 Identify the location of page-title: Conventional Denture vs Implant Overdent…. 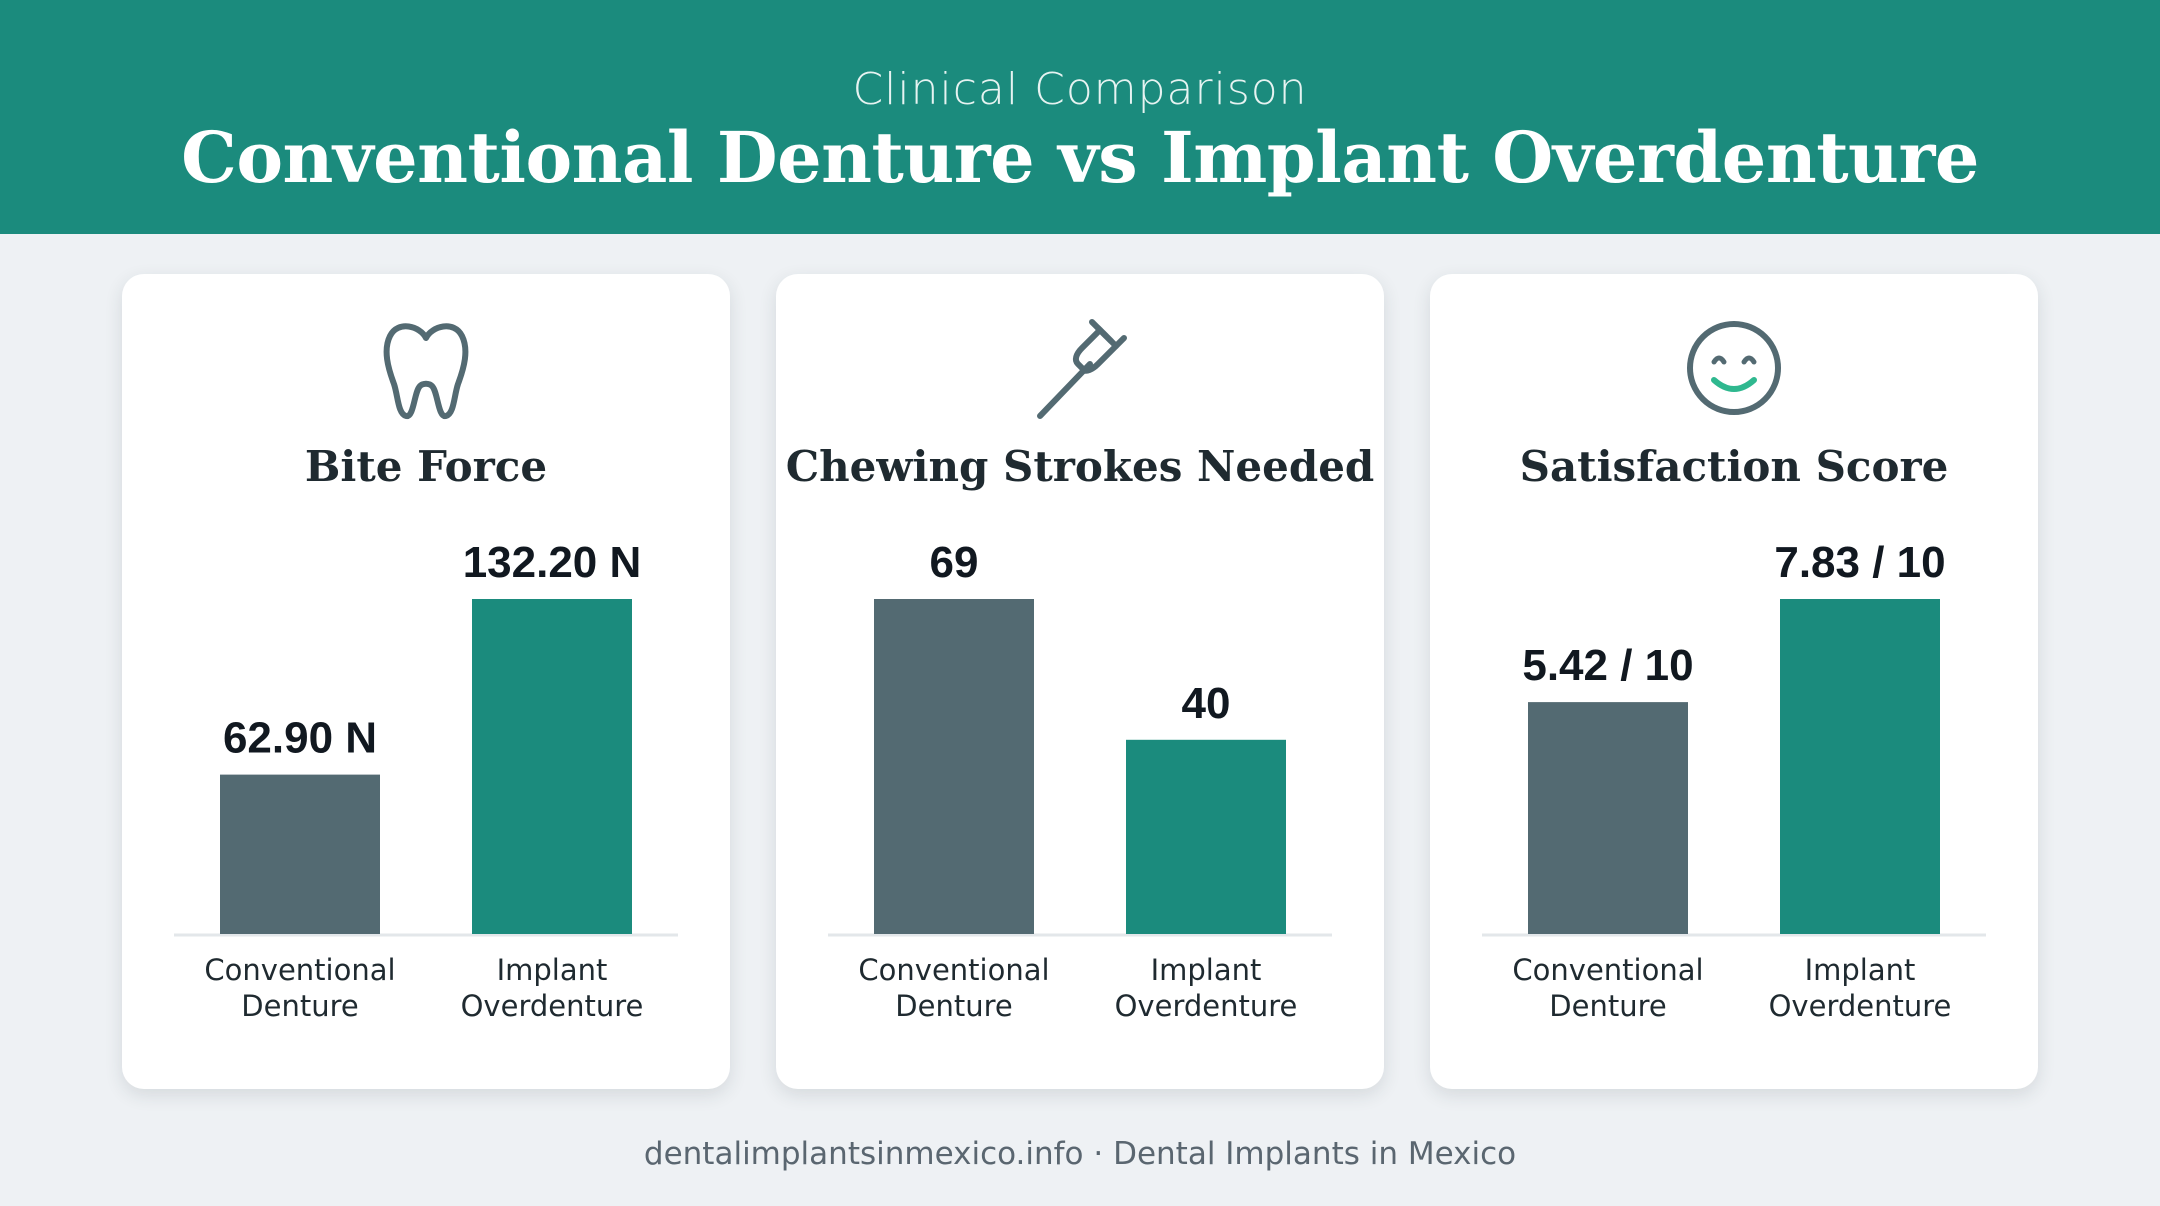
(1080, 157).